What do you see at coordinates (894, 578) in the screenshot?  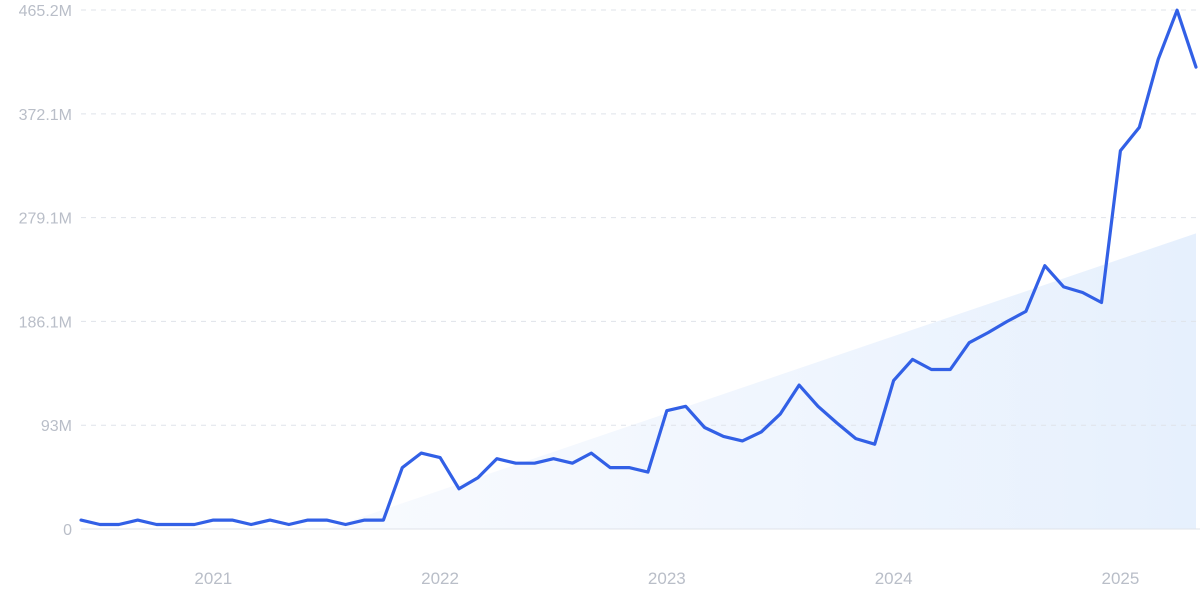 I see `x-tick-label: 2024` at bounding box center [894, 578].